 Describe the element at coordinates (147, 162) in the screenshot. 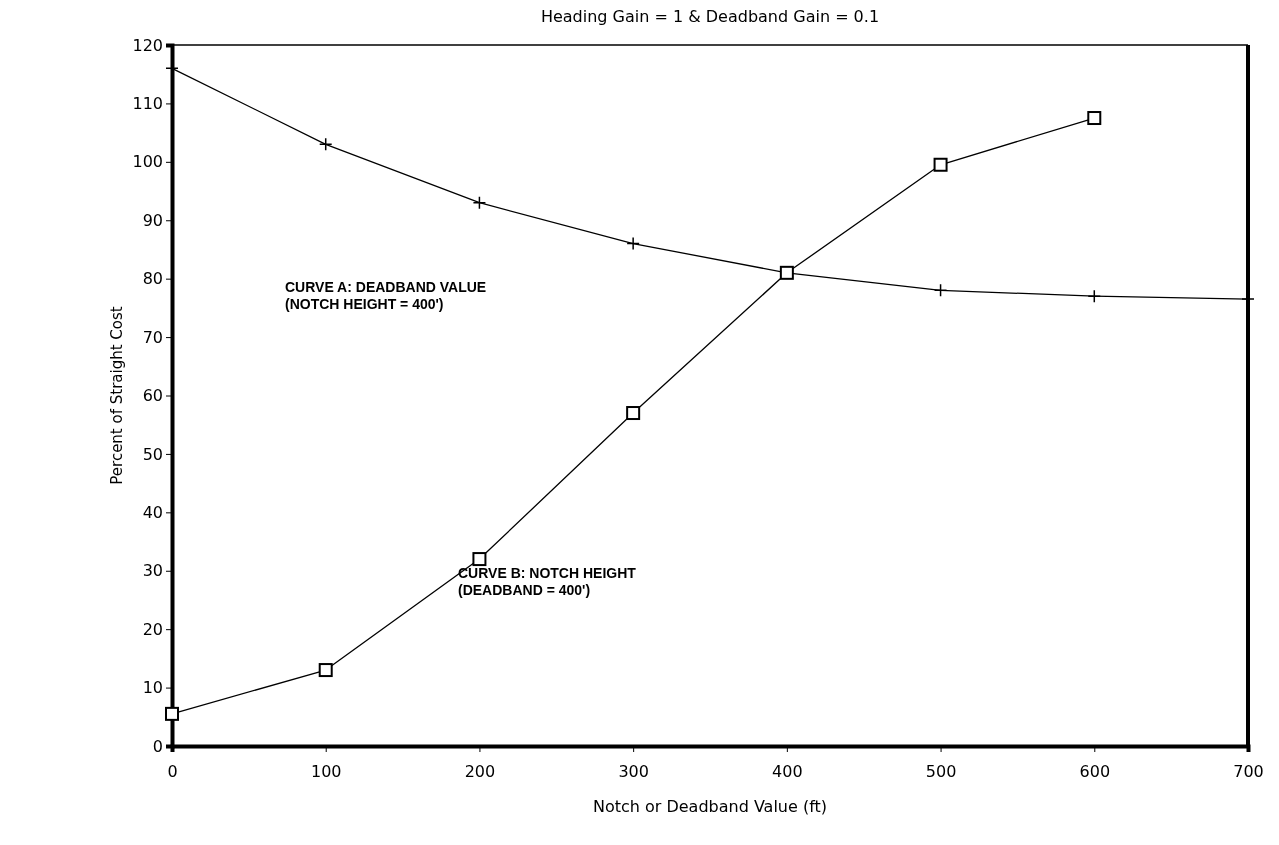

I see `y-tick-label: 100` at that location.